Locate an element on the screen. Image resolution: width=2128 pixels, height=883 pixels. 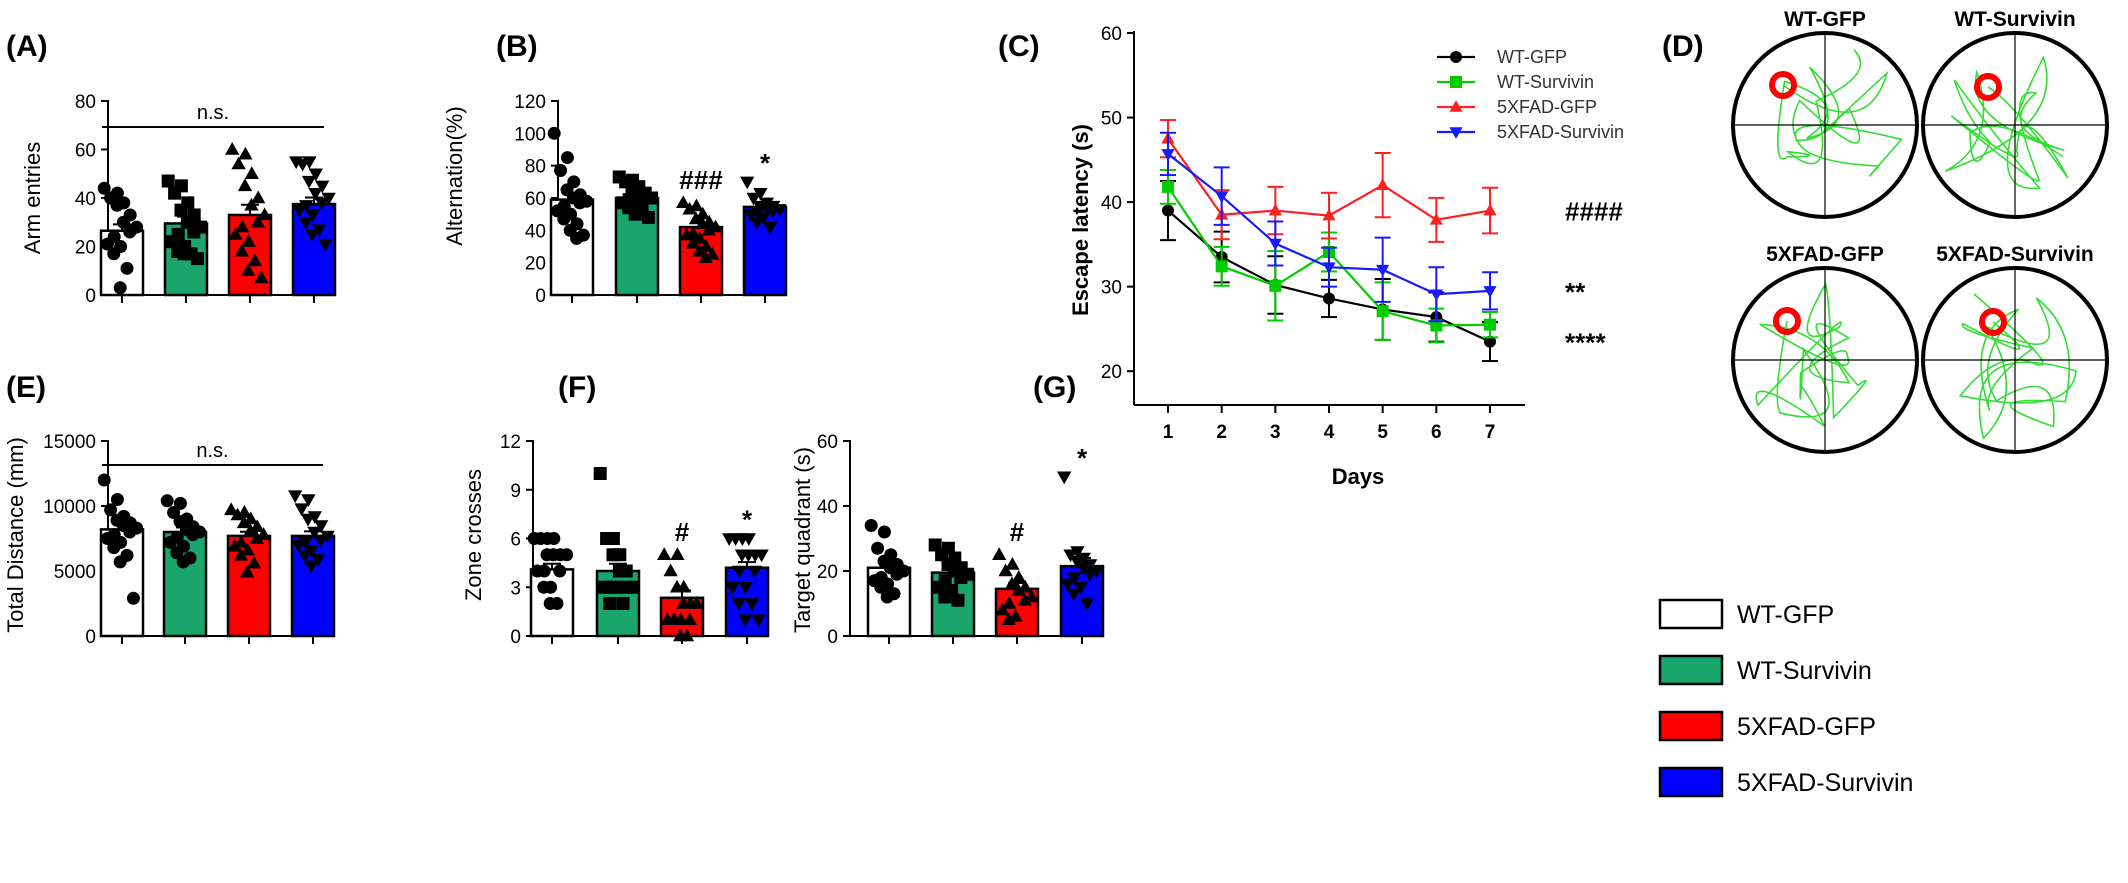
y-axis-label: Target quadrant (s) is located at coordinates (802, 540).